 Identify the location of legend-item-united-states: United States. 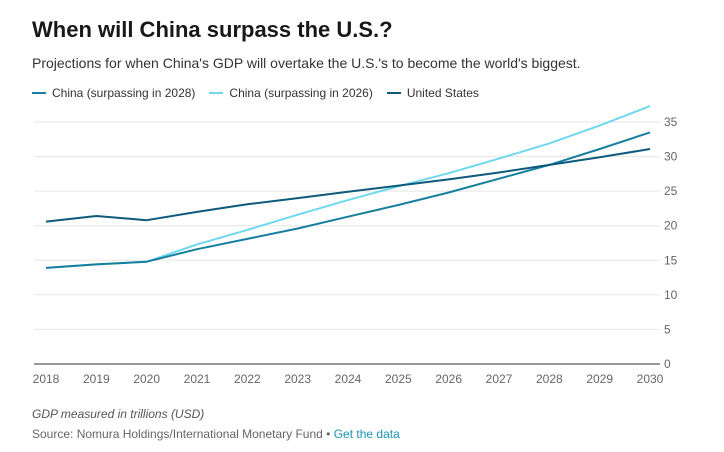
(432, 93).